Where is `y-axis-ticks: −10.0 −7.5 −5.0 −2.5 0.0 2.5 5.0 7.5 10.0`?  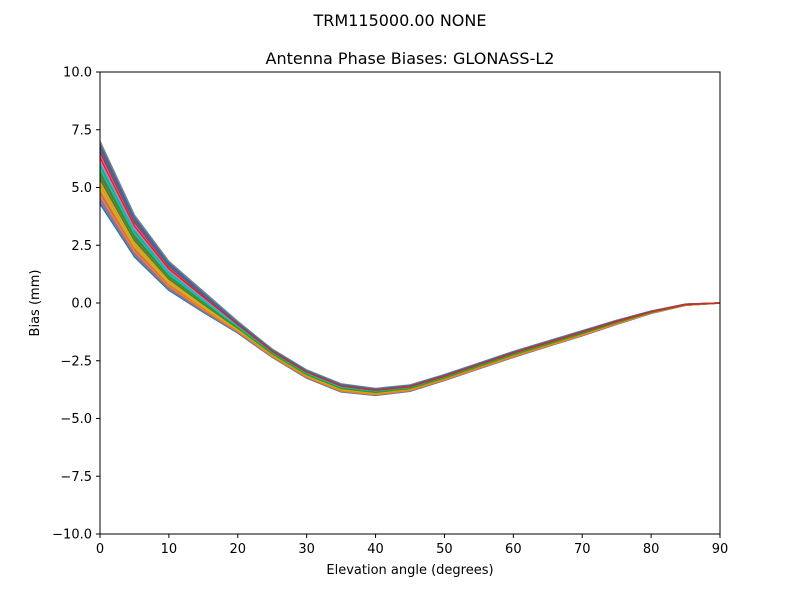 y-axis-ticks: −10.0 −7.5 −5.0 −2.5 0.0 2.5 5.0 7.5 10.0 is located at coordinates (76, 304).